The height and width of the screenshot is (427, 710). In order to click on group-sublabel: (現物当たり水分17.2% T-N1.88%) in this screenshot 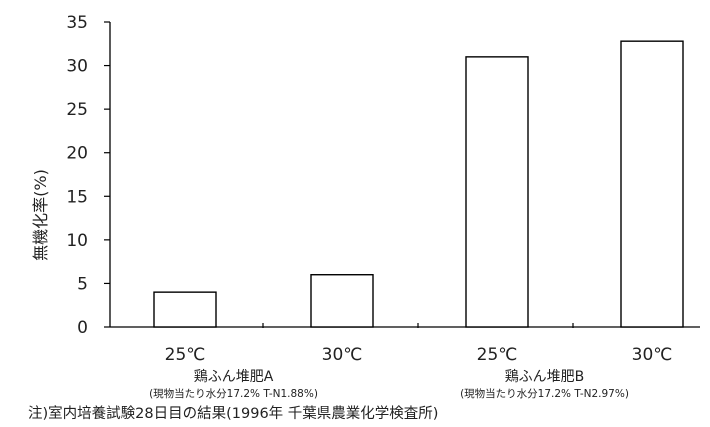, I will do `click(233, 393)`.